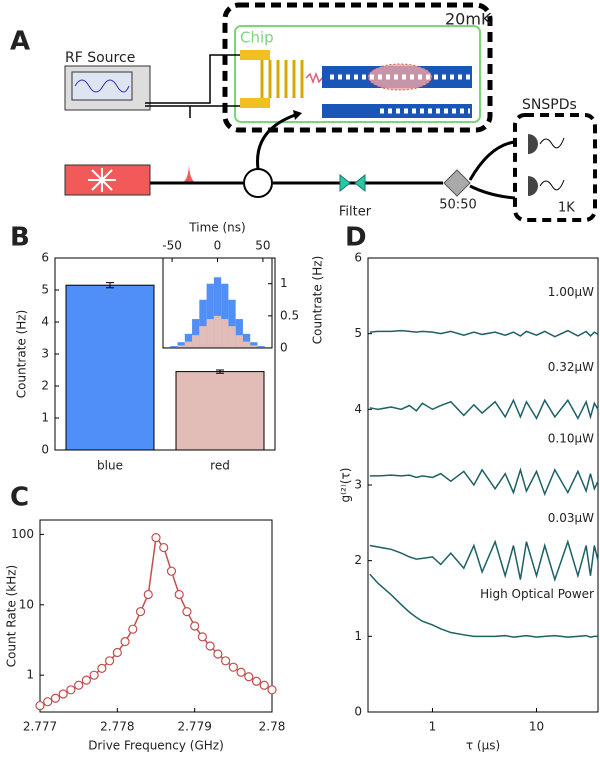 The image size is (600, 758). What do you see at coordinates (255, 103) in the screenshot?
I see `electrode` at bounding box center [255, 103].